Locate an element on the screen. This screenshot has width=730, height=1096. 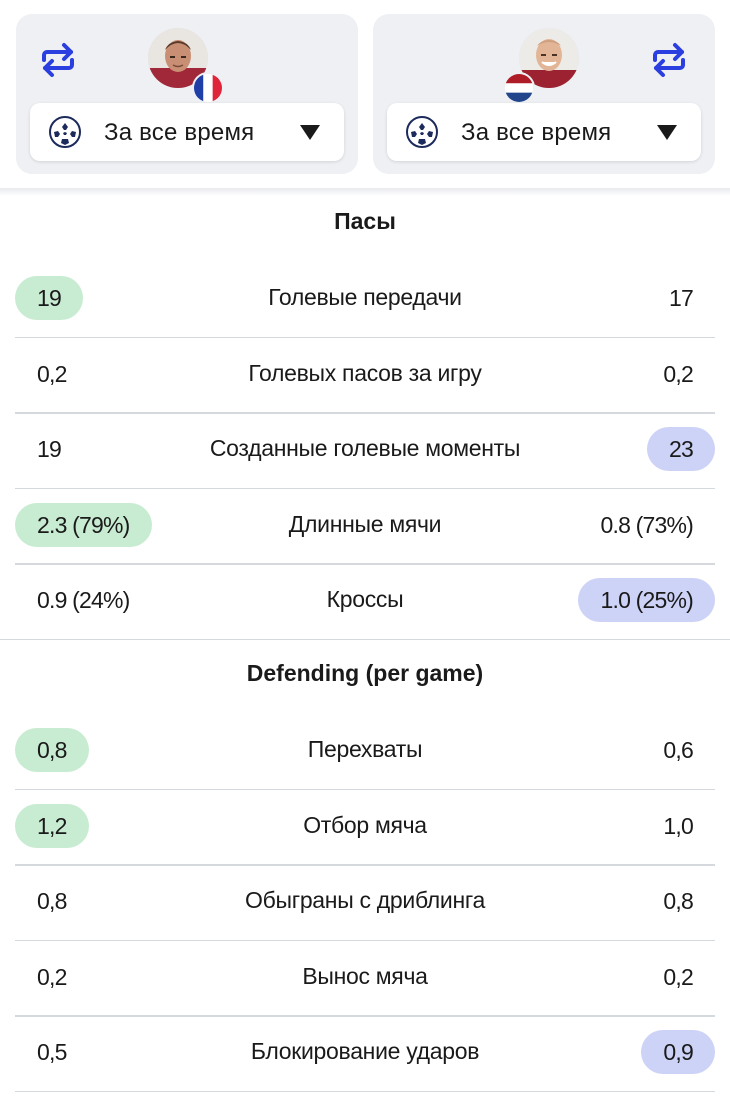
player-avatar is located at coordinates (178, 58).